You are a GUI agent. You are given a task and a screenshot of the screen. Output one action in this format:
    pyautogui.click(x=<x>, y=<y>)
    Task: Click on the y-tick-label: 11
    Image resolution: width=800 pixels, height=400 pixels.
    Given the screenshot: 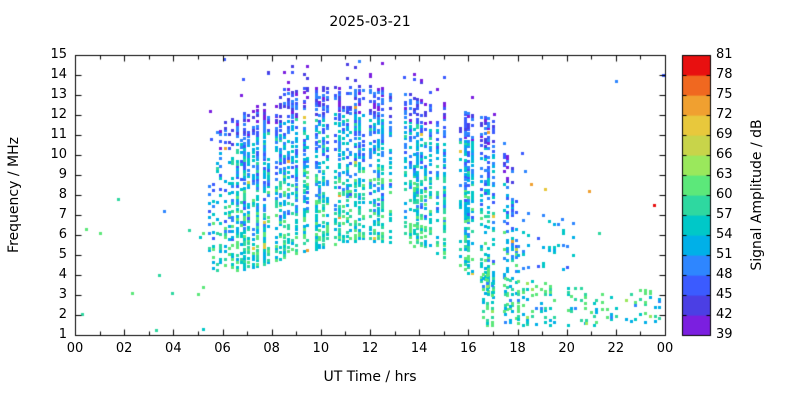 What is the action you would take?
    pyautogui.click(x=58, y=134)
    